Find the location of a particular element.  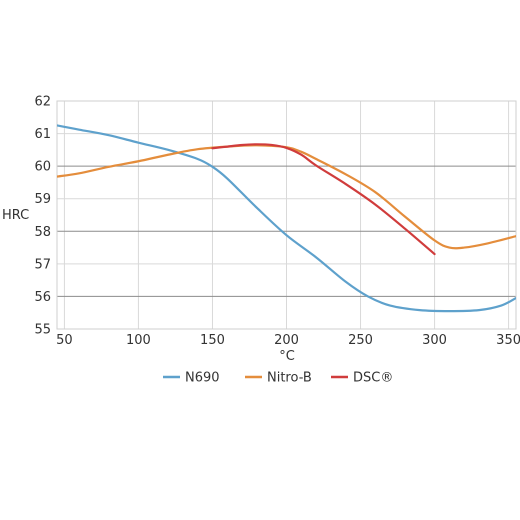

y-tick-label-60: 60 is located at coordinates (42, 167).